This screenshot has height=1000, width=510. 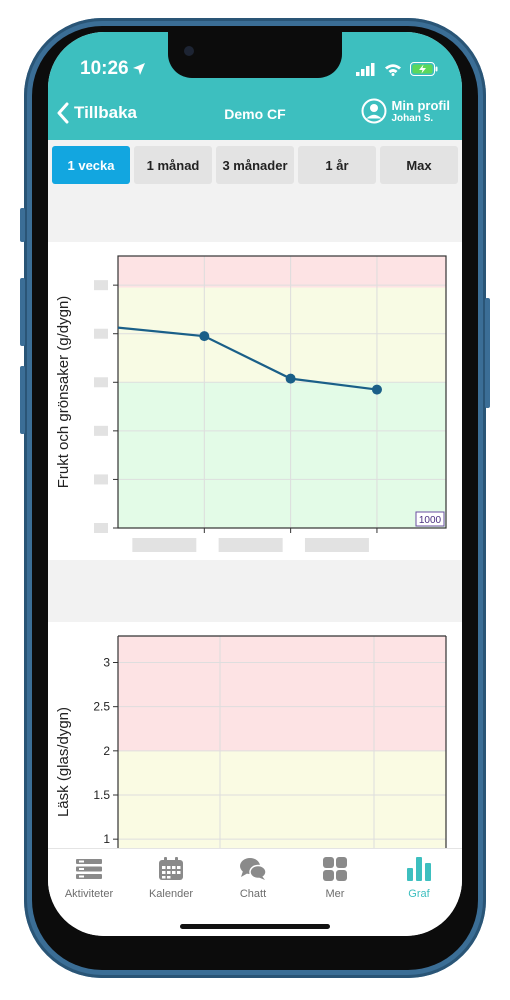 I want to click on y-tick-label: 3, so click(x=106, y=663).